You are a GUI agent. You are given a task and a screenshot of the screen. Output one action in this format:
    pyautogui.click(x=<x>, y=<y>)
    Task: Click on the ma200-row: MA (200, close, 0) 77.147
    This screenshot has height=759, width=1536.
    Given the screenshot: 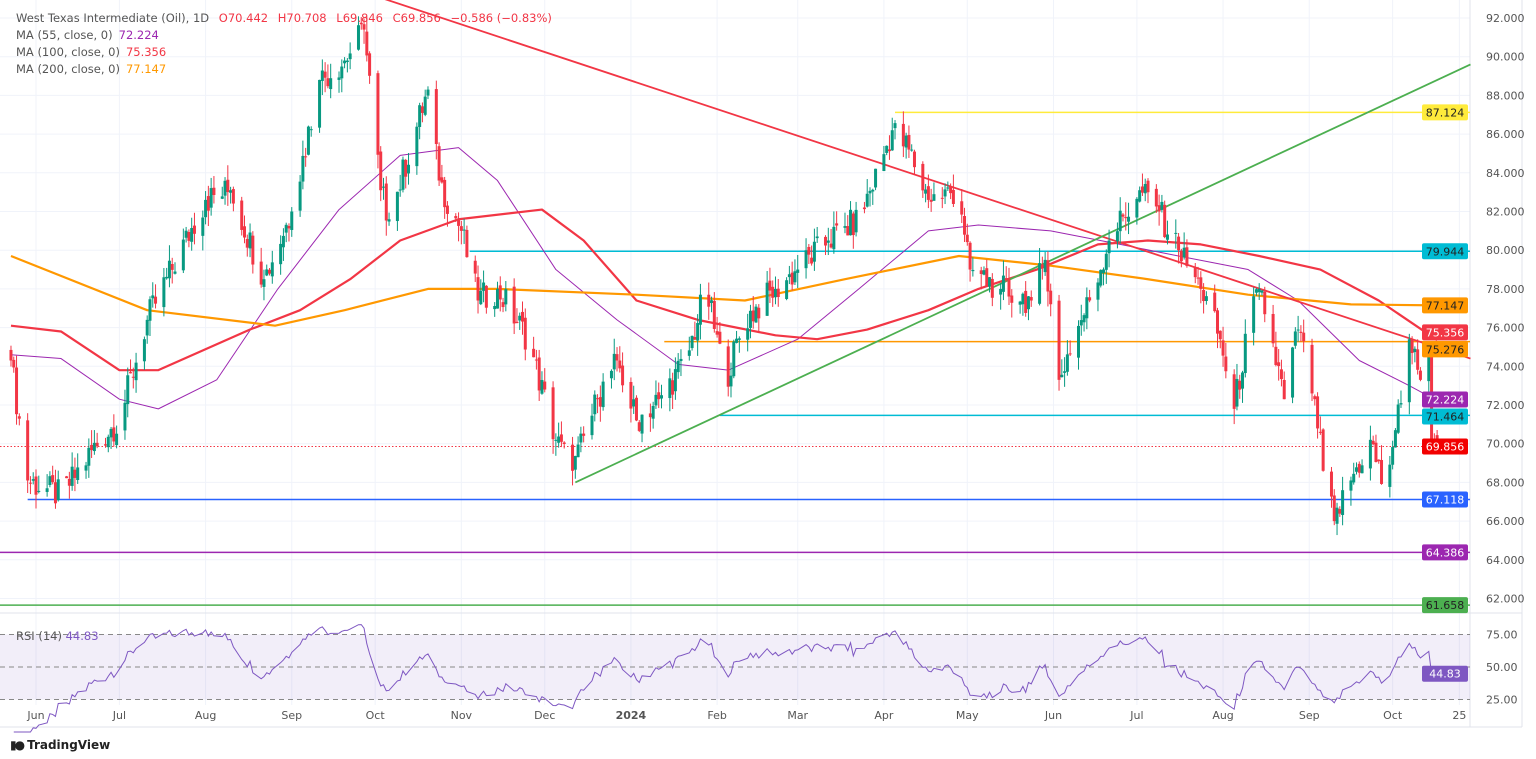 What is the action you would take?
    pyautogui.click(x=287, y=69)
    